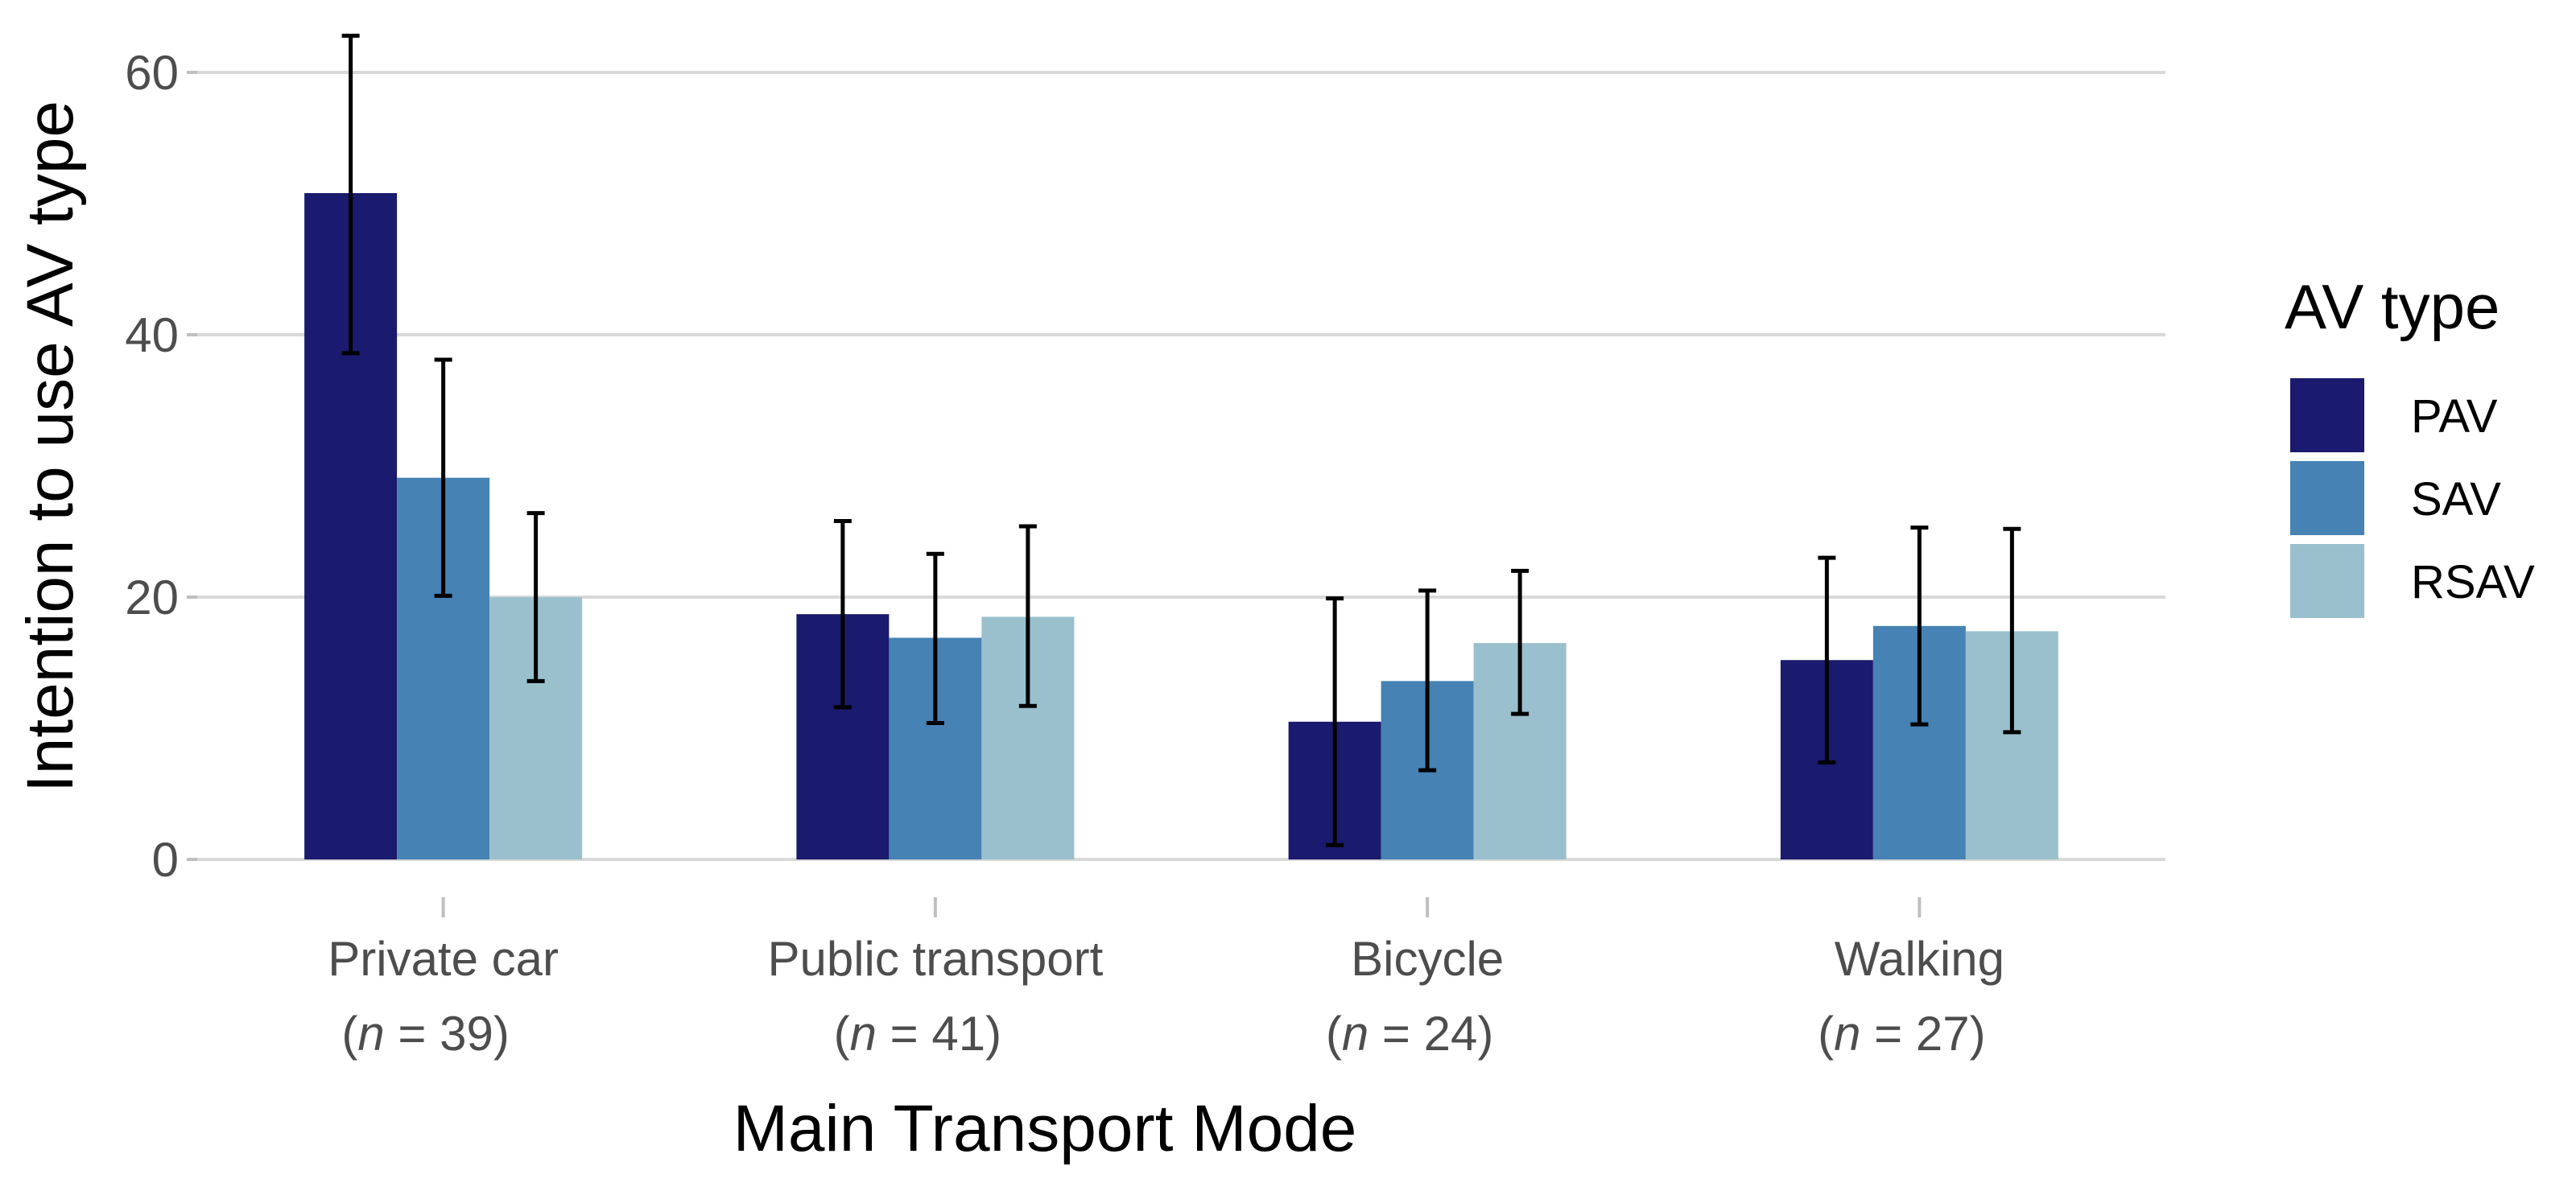 The height and width of the screenshot is (1191, 2576). Describe the element at coordinates (2327, 415) in the screenshot. I see `legend-key-pav` at that location.